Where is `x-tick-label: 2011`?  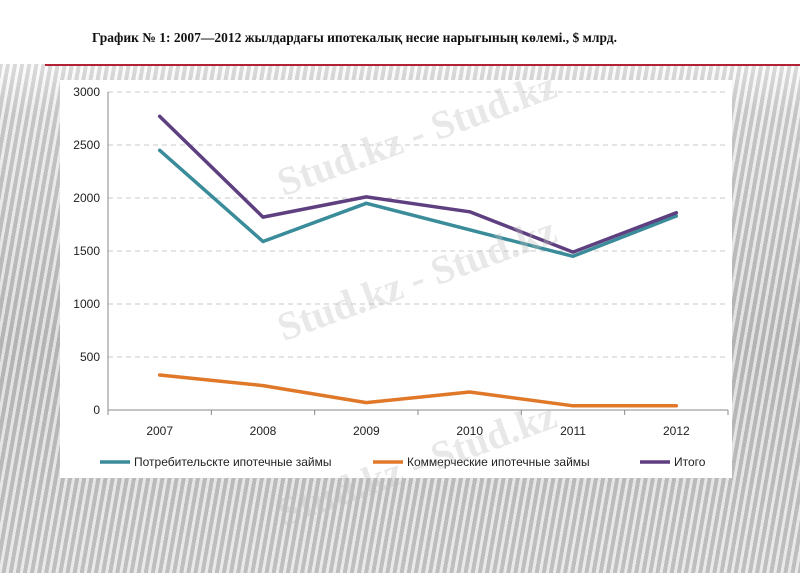 x-tick-label: 2011 is located at coordinates (573, 431).